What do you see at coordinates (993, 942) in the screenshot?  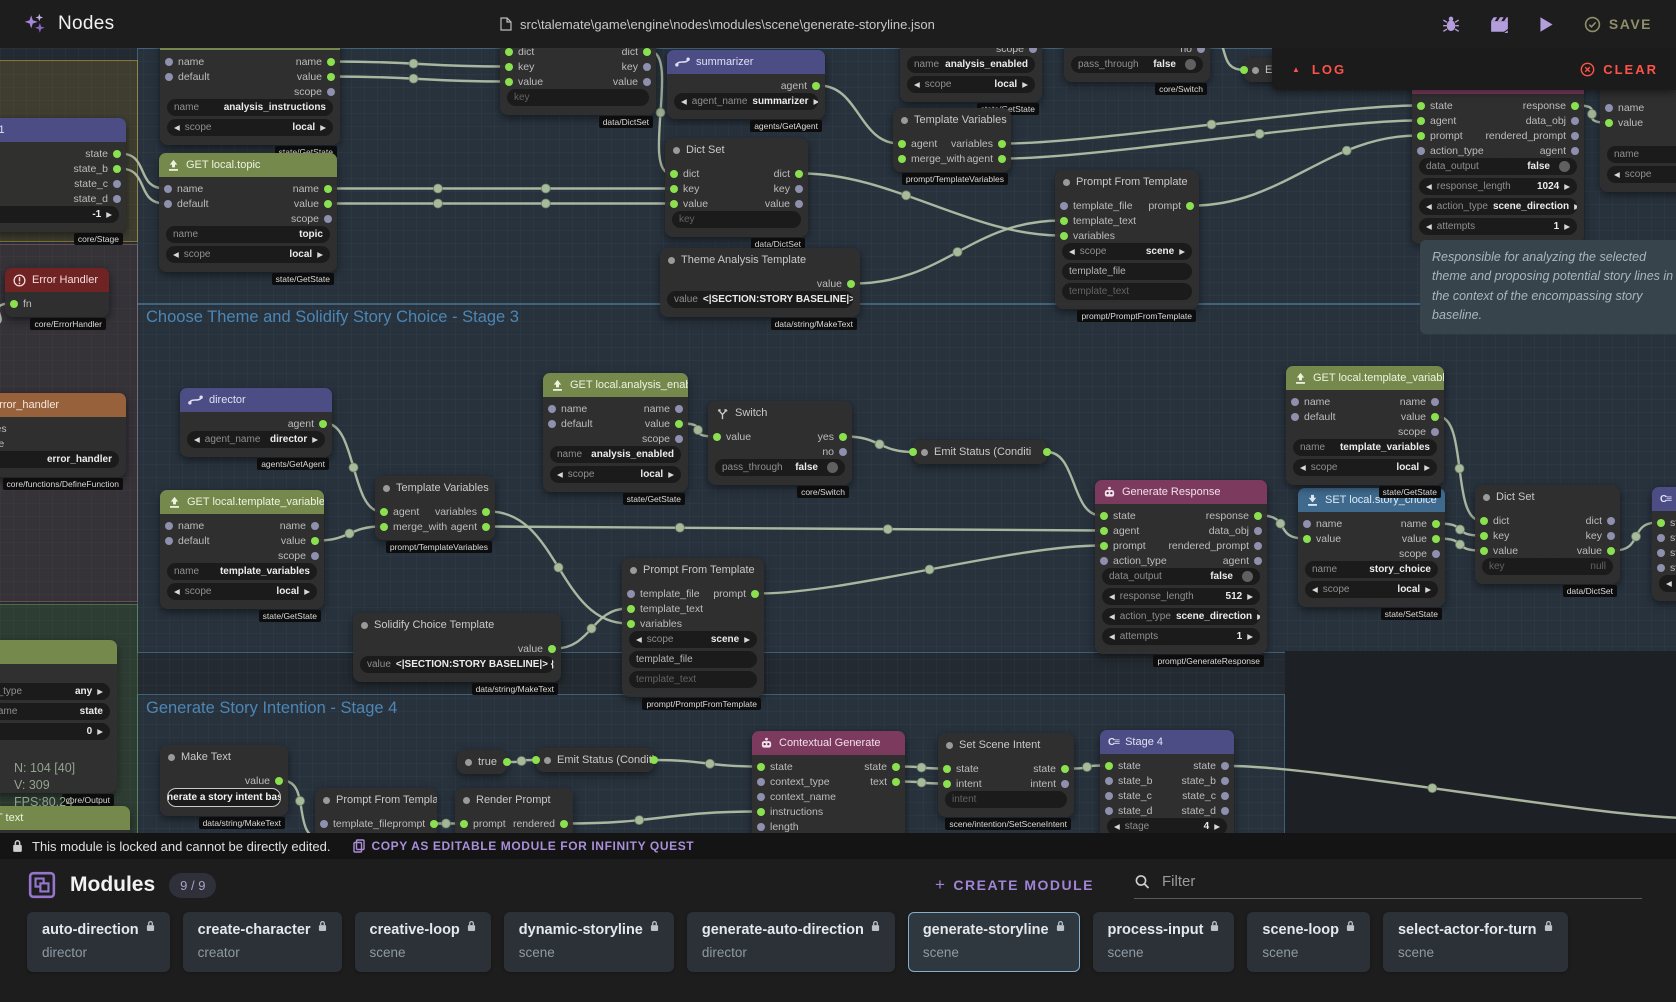 I see `module-card: generate-storyline scene` at bounding box center [993, 942].